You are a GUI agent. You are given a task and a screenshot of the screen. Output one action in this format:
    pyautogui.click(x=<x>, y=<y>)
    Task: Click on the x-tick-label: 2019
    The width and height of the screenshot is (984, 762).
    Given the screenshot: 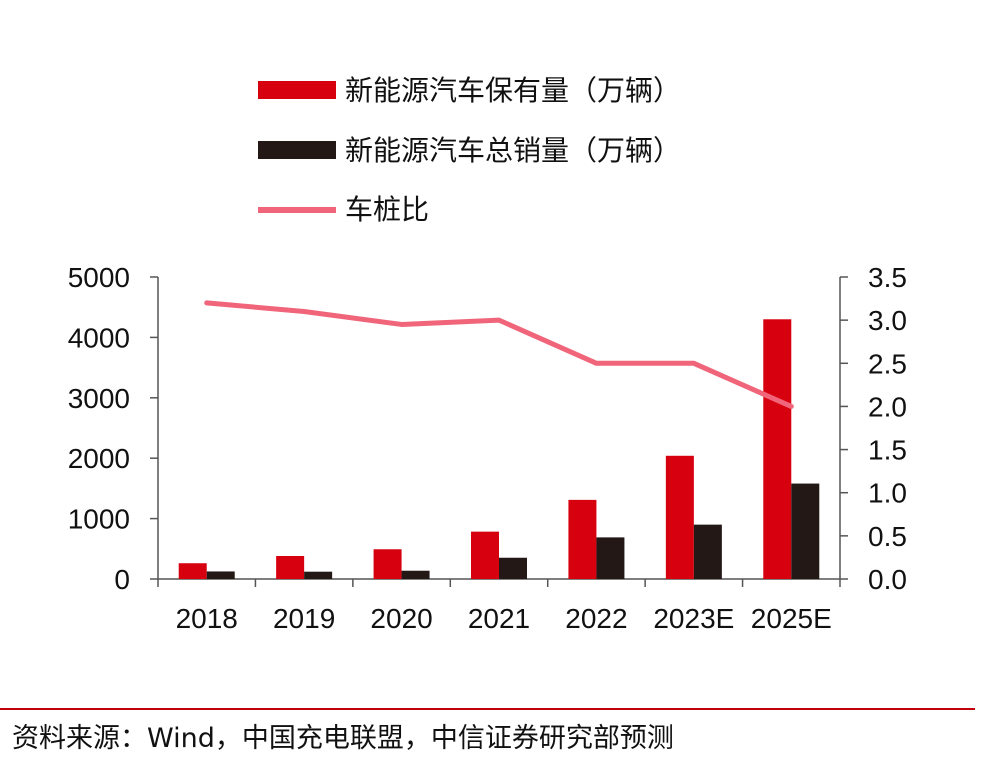 What is the action you would take?
    pyautogui.click(x=304, y=618)
    